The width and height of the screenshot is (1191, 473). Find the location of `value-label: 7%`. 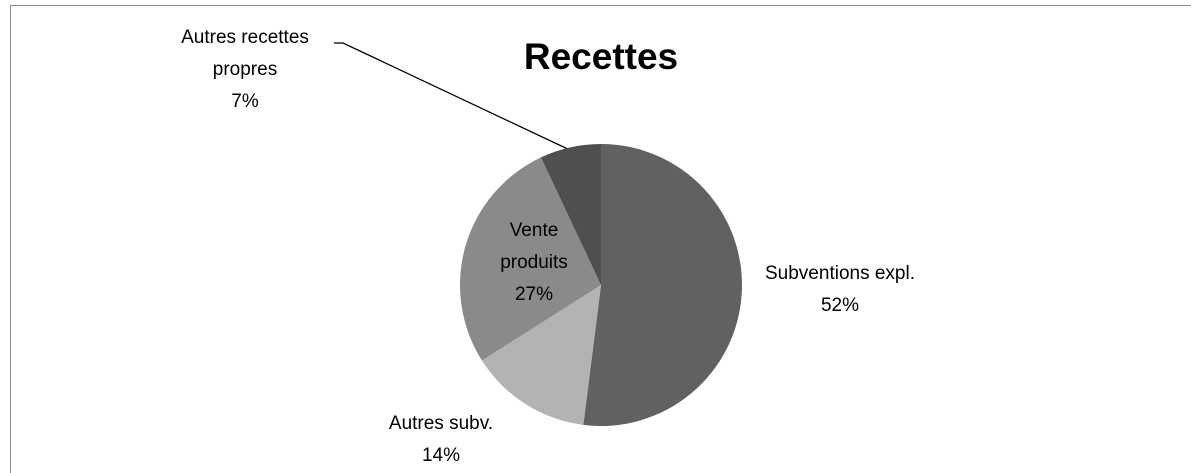

value-label: 7% is located at coordinates (245, 101).